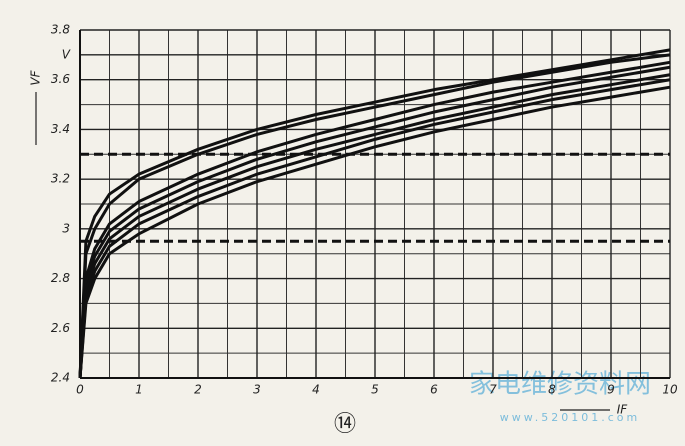 This screenshot has width=685, height=446. I want to click on y-tick-label: 2.6, so click(60, 328).